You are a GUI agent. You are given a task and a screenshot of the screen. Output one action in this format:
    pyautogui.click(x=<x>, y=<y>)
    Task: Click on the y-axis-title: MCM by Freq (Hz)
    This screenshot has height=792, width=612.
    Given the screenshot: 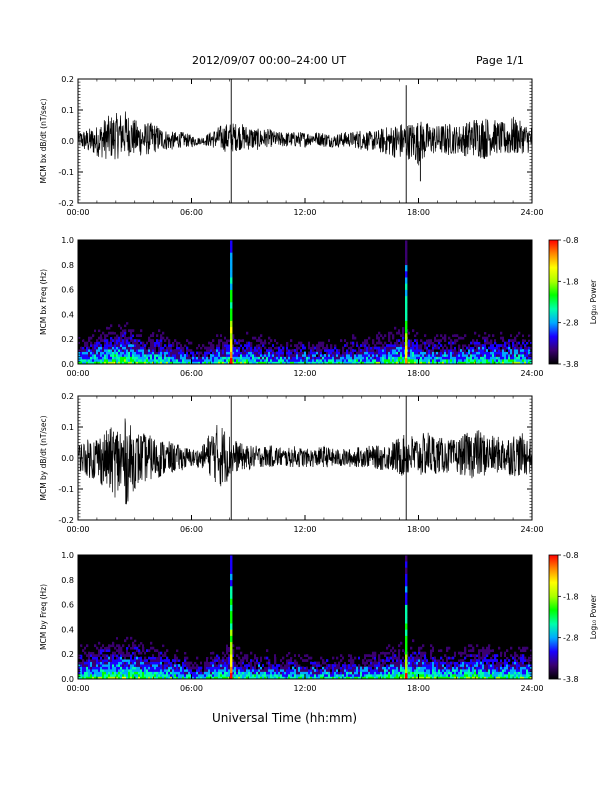 What is the action you would take?
    pyautogui.click(x=43, y=617)
    